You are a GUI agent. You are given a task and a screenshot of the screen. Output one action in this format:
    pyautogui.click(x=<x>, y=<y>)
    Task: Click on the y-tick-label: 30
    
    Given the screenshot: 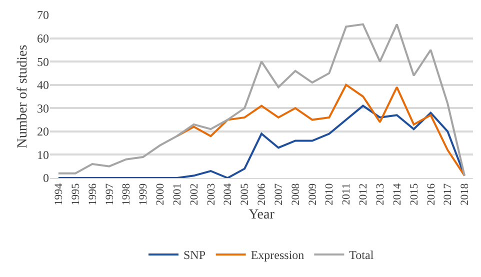 What is the action you would take?
    pyautogui.click(x=43, y=108)
    